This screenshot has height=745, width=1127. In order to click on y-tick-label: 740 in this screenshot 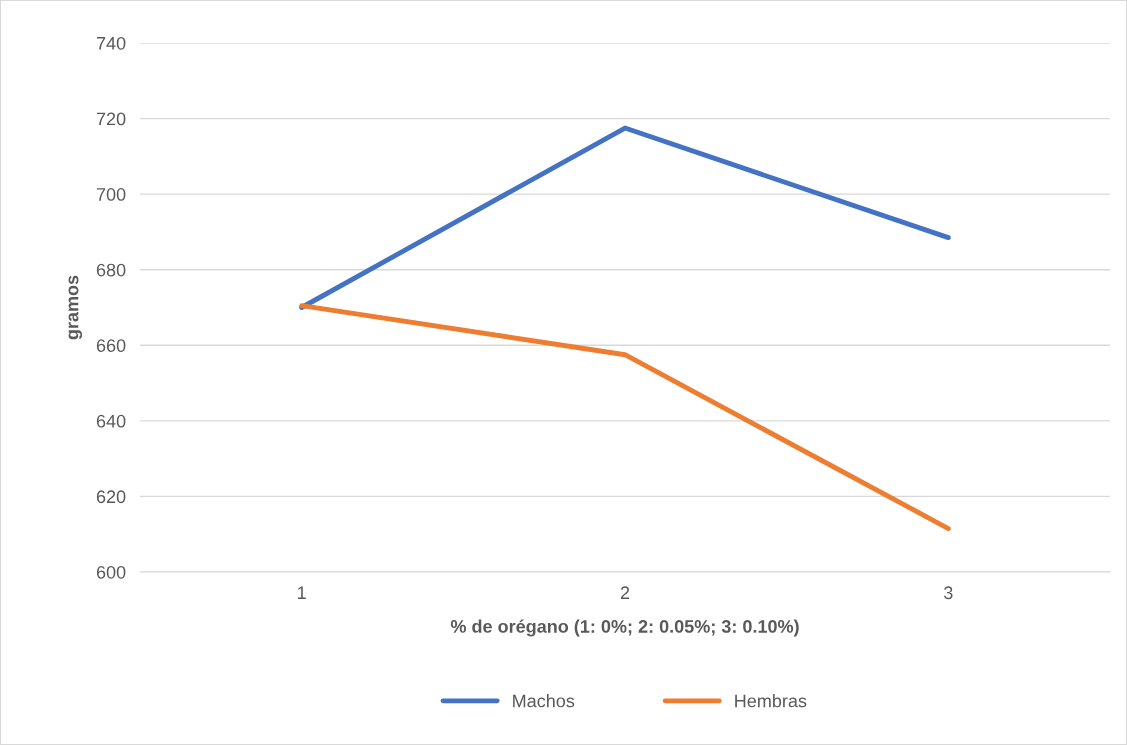, I will do `click(111, 43)`.